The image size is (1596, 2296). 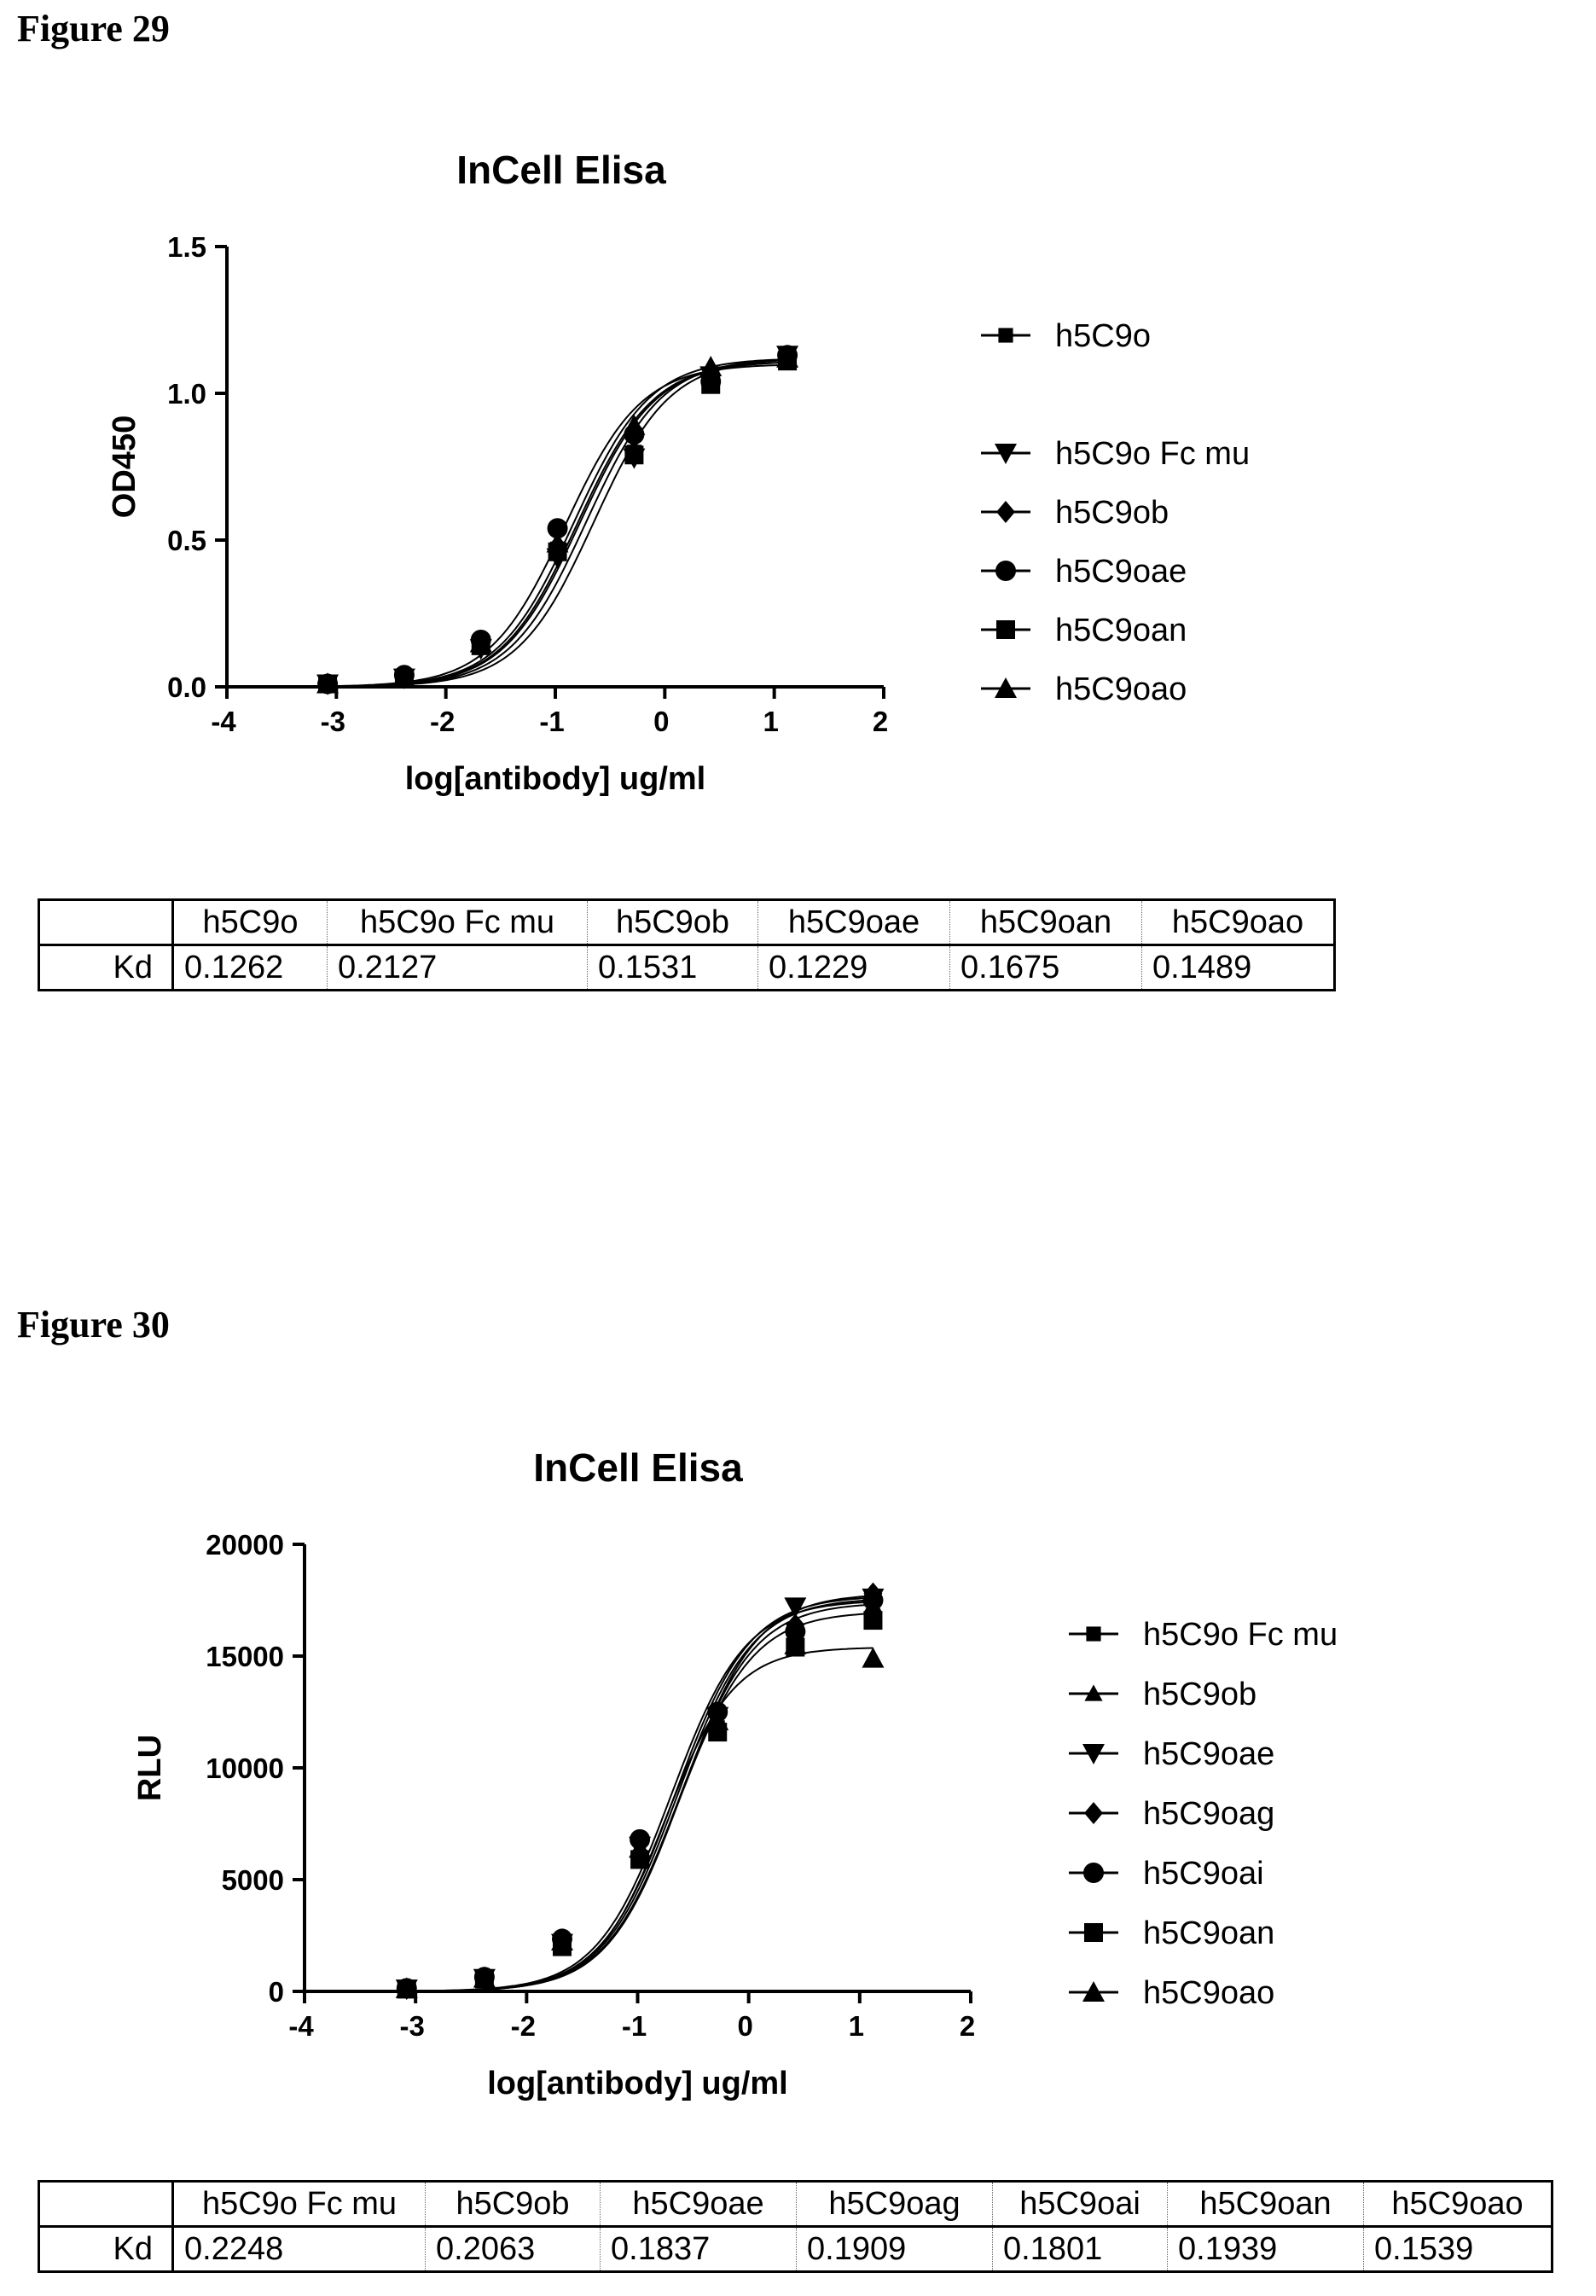 I want to click on series-group: h5C9o, so click(x=735, y=505).